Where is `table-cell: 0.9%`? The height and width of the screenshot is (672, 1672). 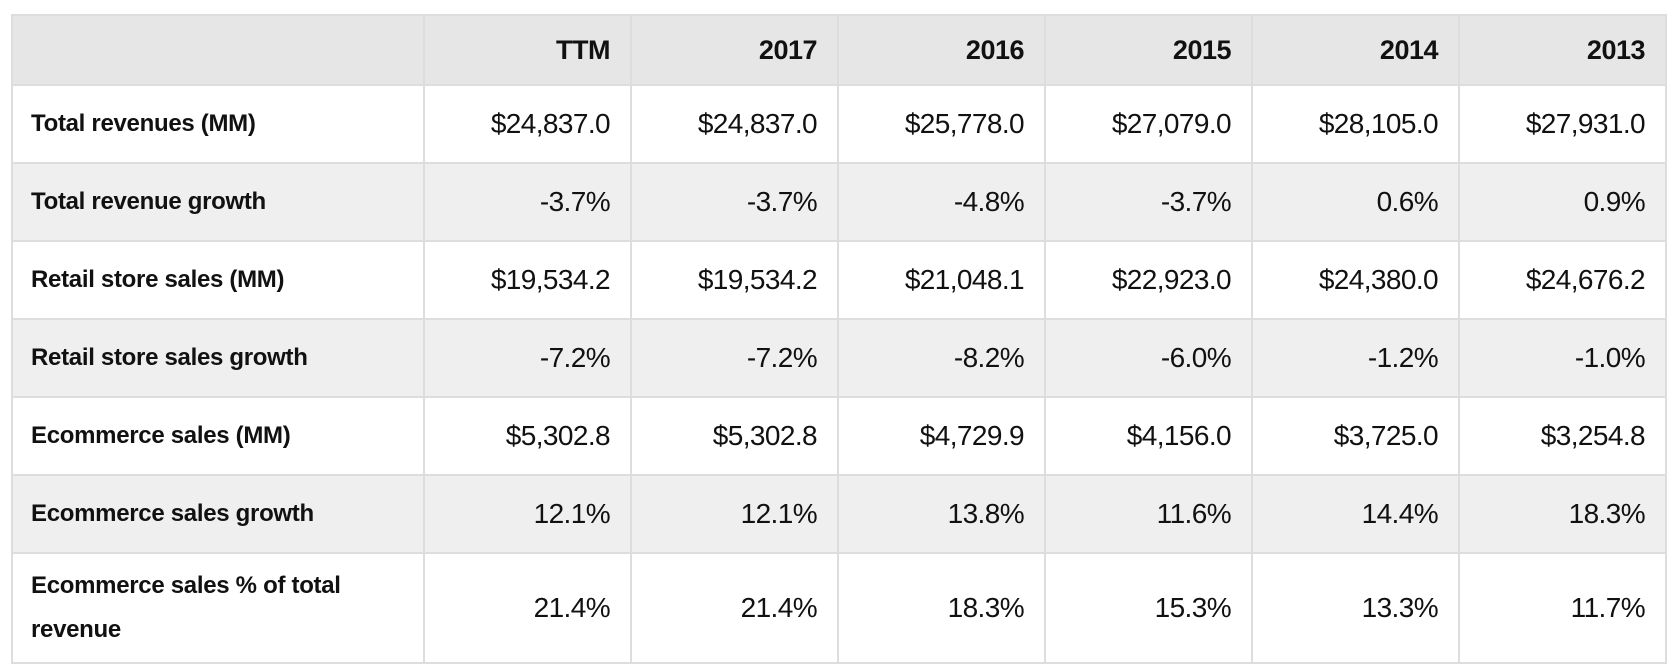
table-cell: 0.9% is located at coordinates (1562, 202).